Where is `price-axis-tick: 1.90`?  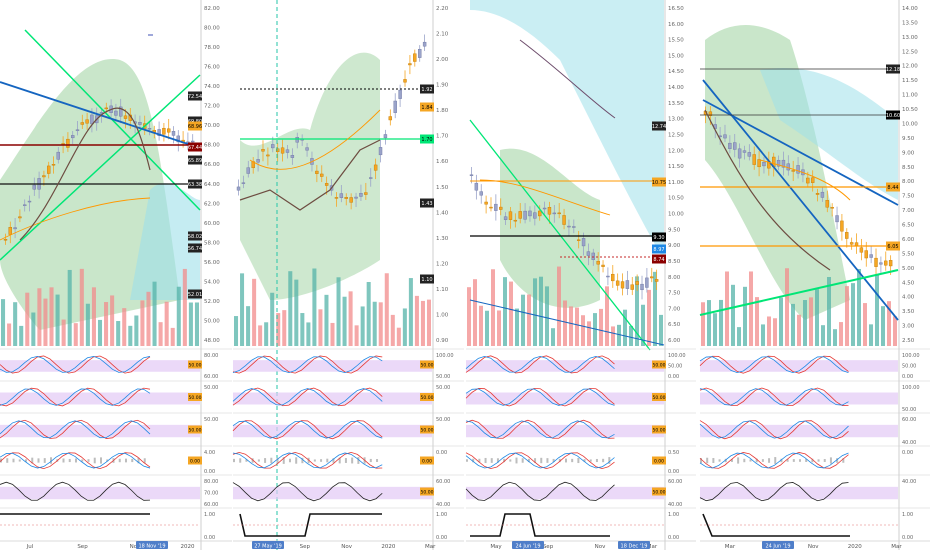 price-axis-tick: 1.90 is located at coordinates (442, 86).